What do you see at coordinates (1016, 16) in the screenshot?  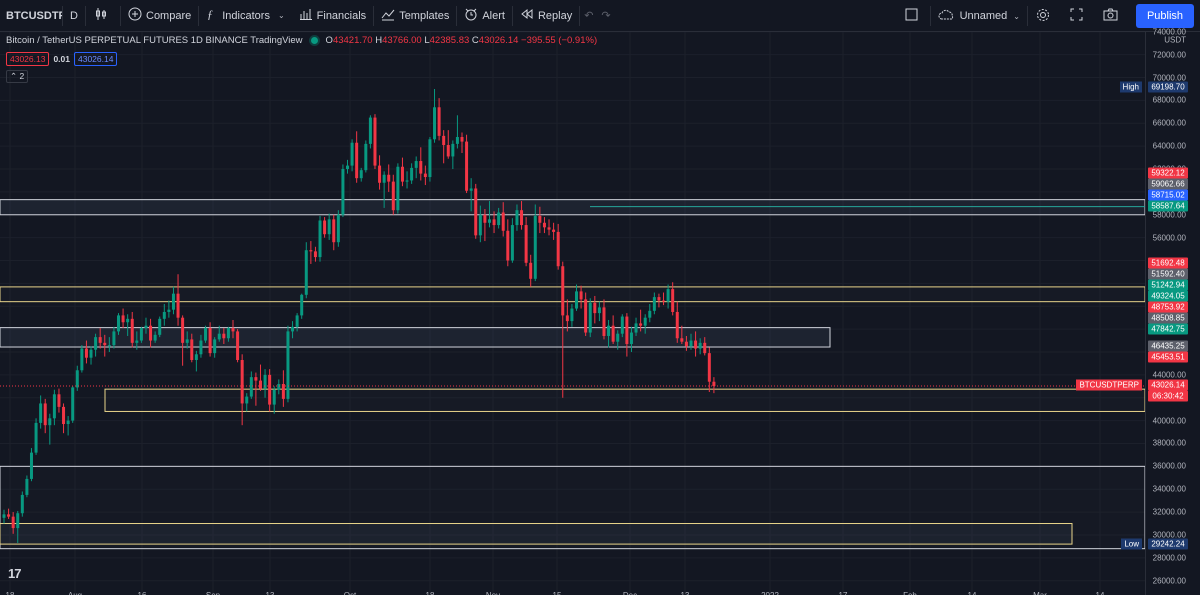 I see `chevron-down-icon: ⌄` at bounding box center [1016, 16].